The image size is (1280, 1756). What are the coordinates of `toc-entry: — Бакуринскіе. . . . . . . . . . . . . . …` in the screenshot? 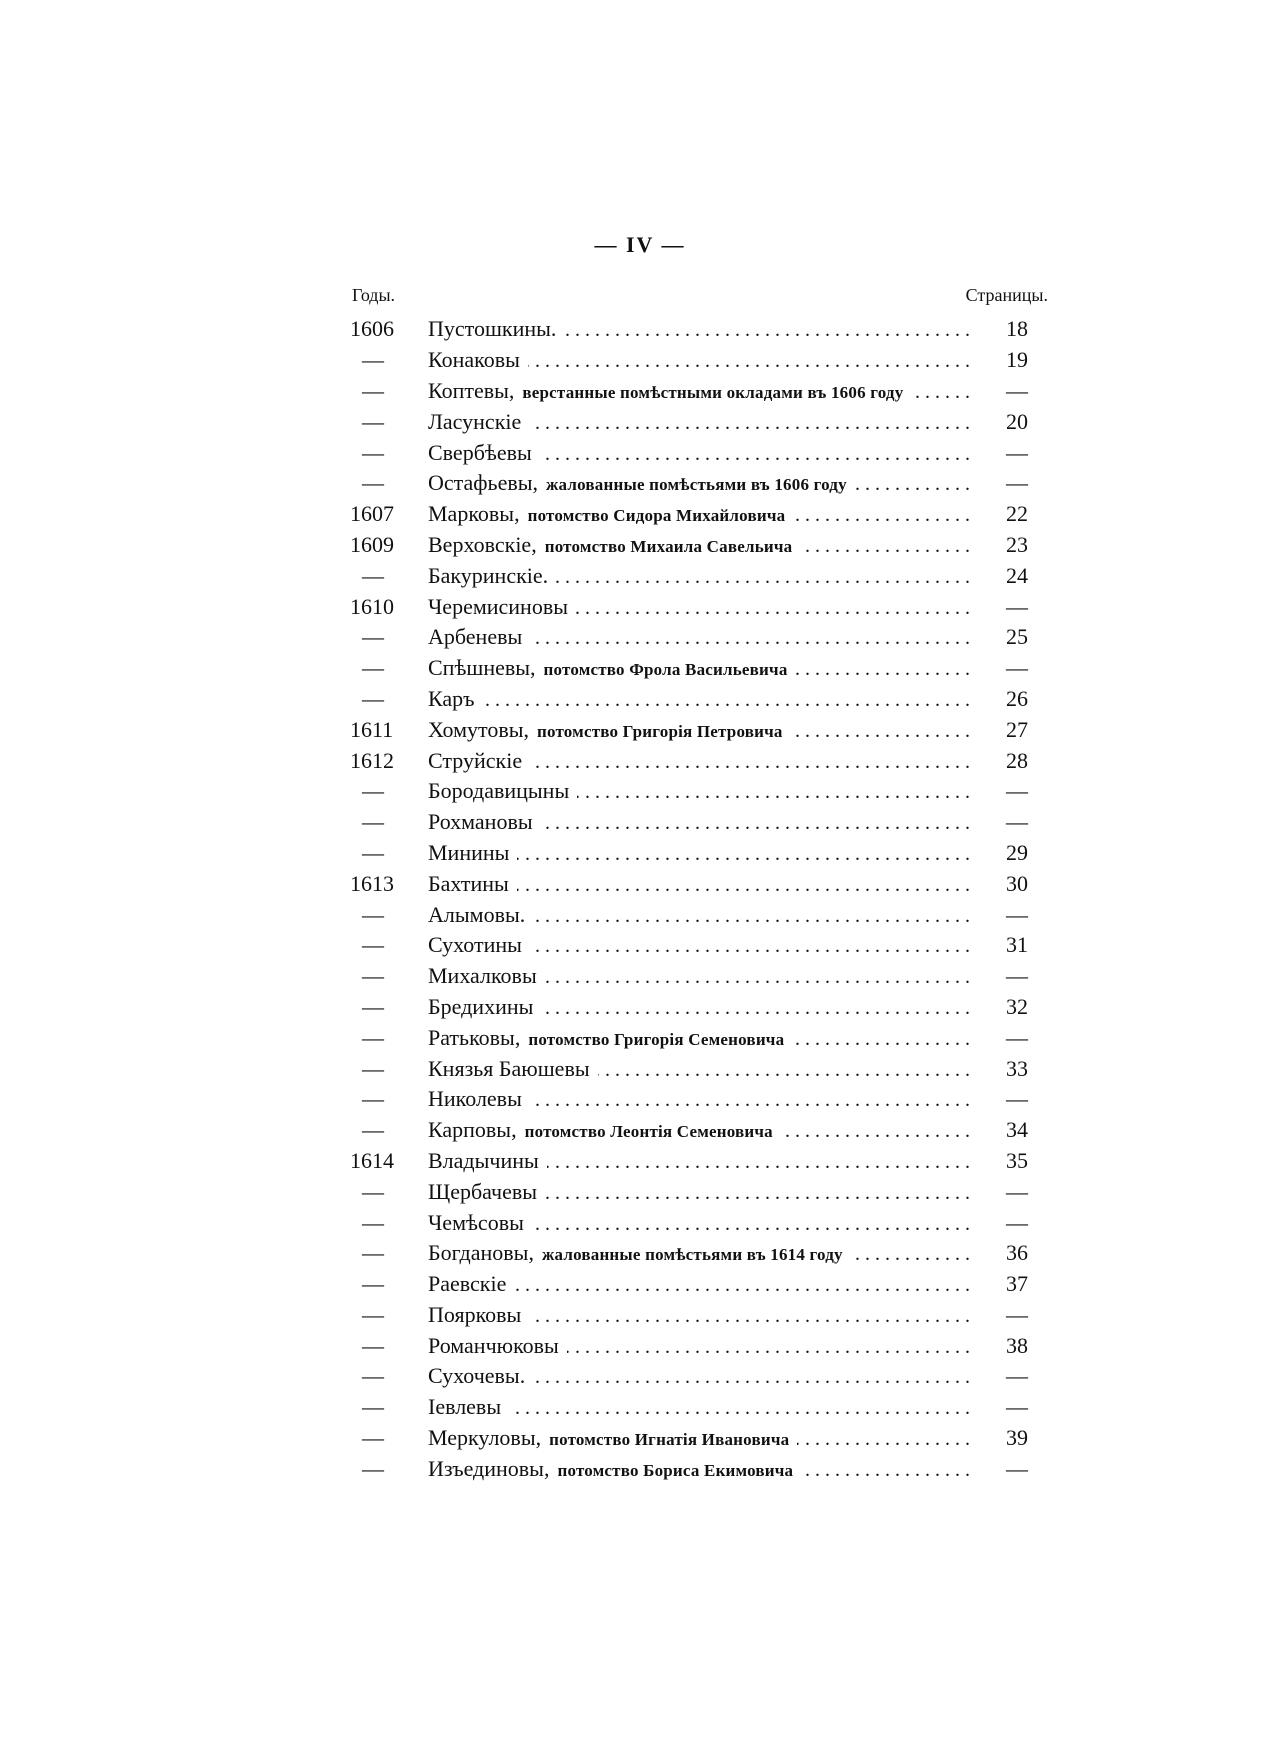 It's located at (700, 575).